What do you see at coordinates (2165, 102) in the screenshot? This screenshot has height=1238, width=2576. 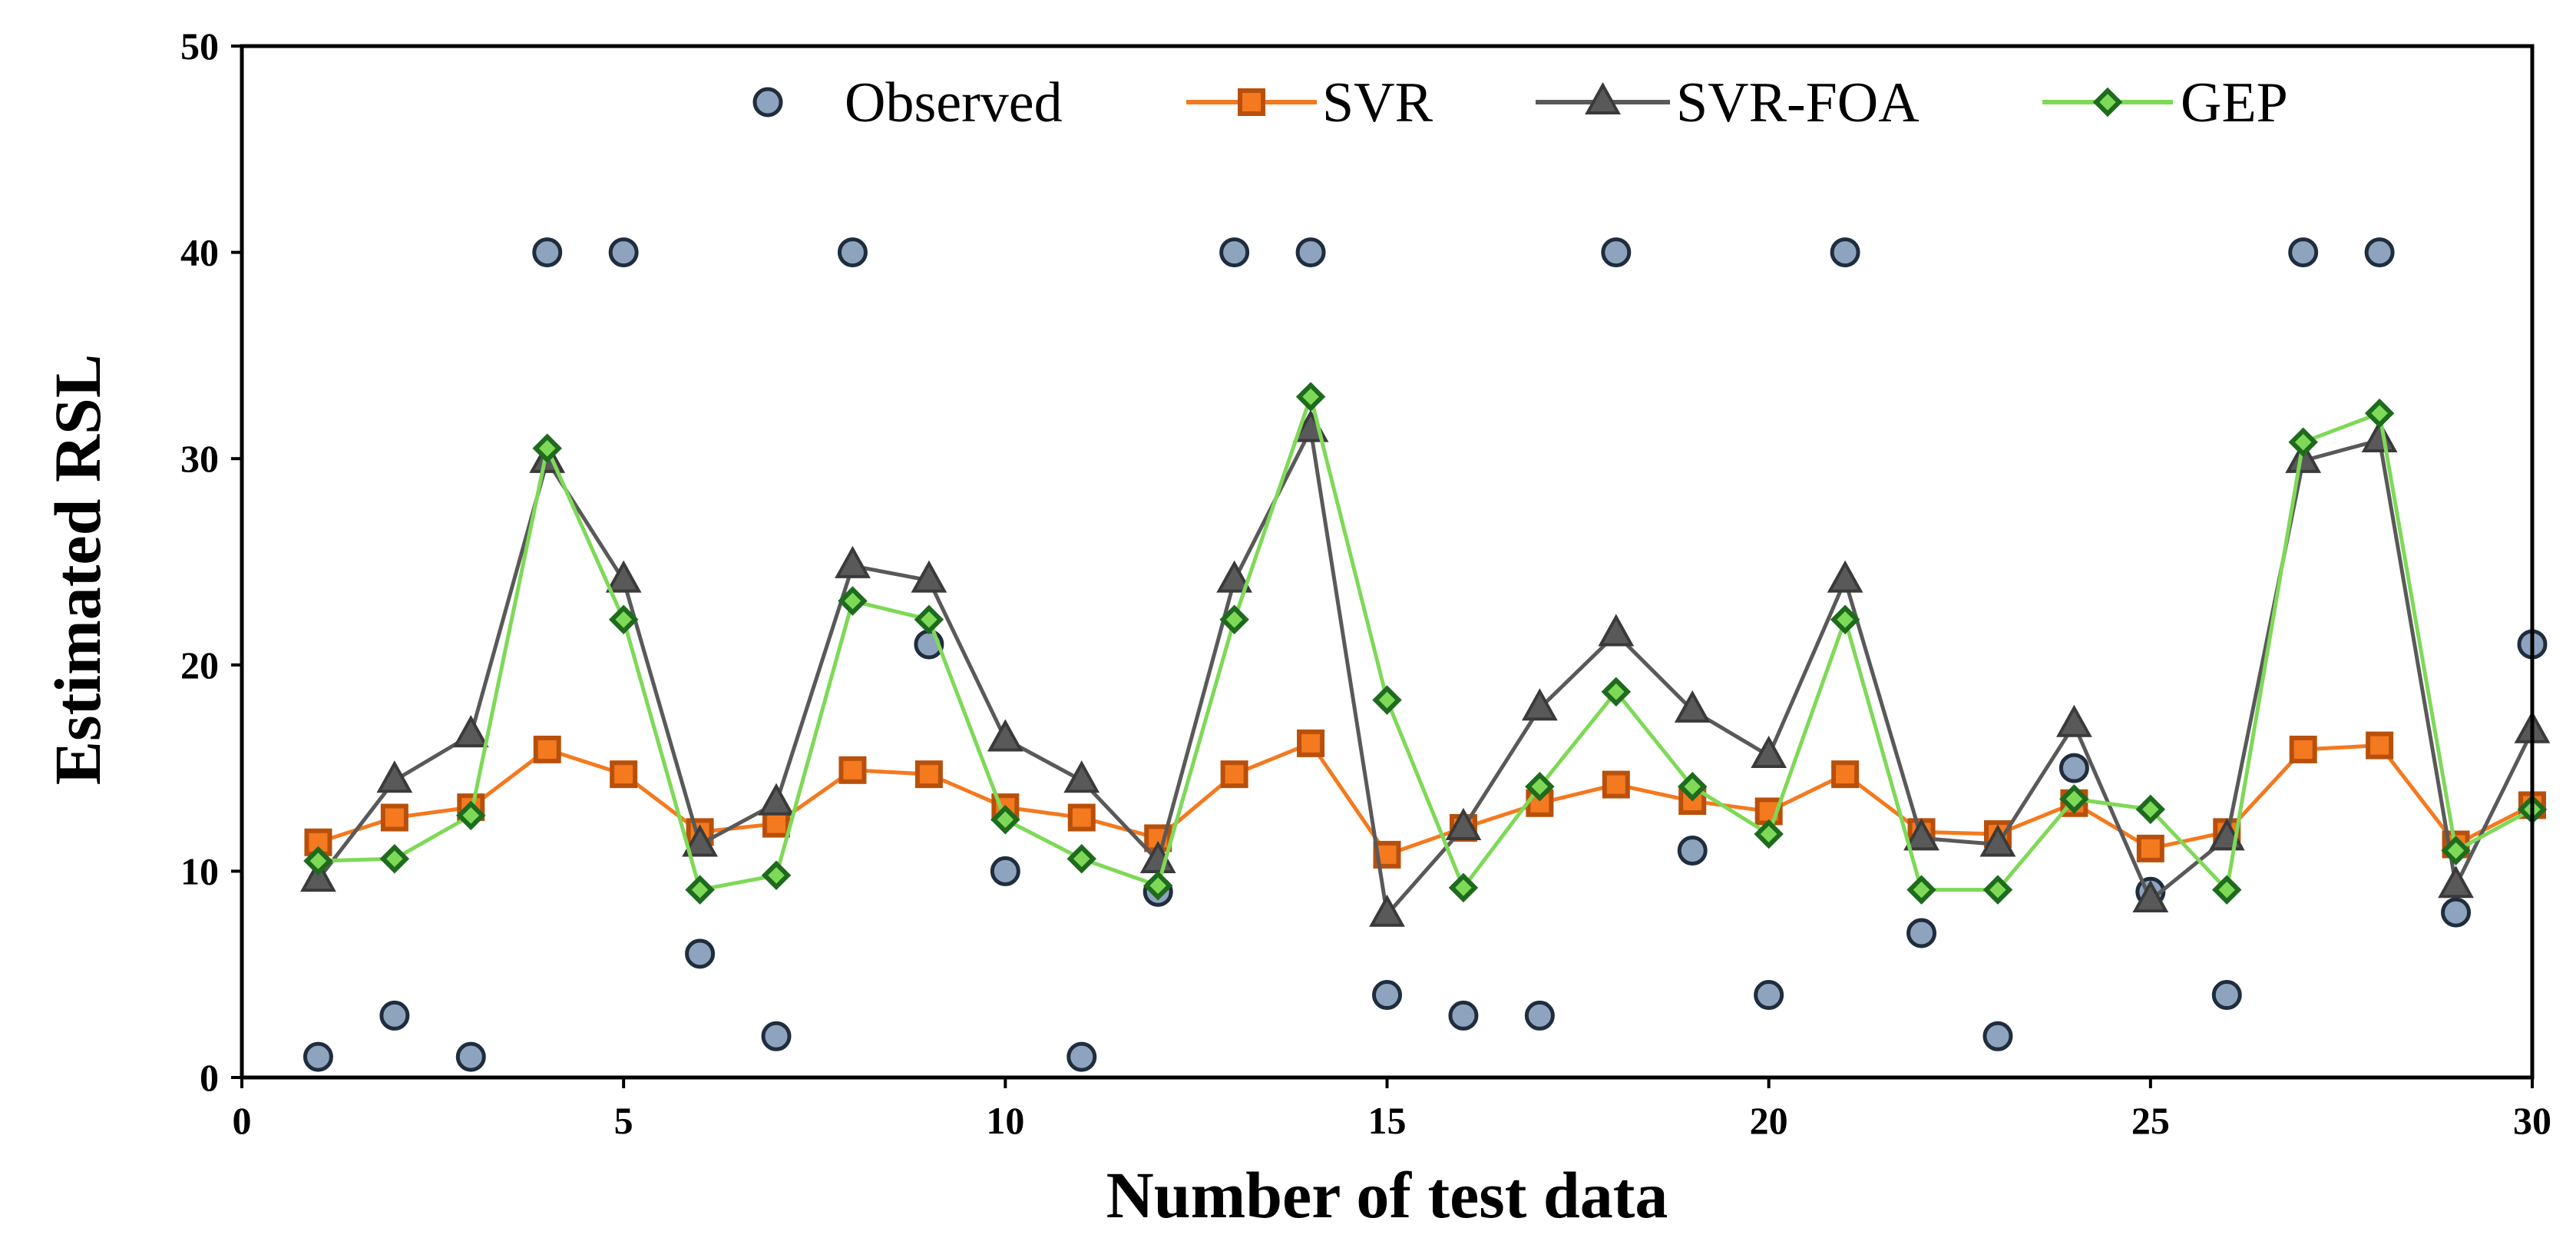 I see `legend-entry-gep: GEP` at bounding box center [2165, 102].